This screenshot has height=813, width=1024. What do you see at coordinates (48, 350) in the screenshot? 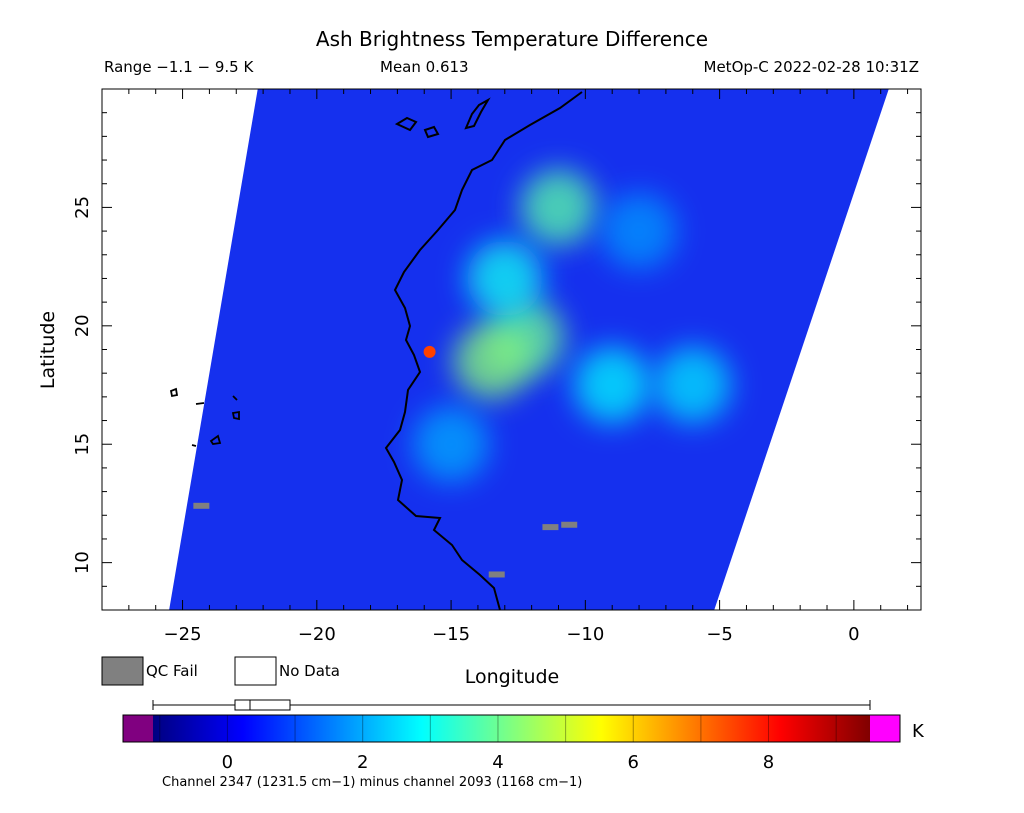
I see `y-axis-label: Latitude` at bounding box center [48, 350].